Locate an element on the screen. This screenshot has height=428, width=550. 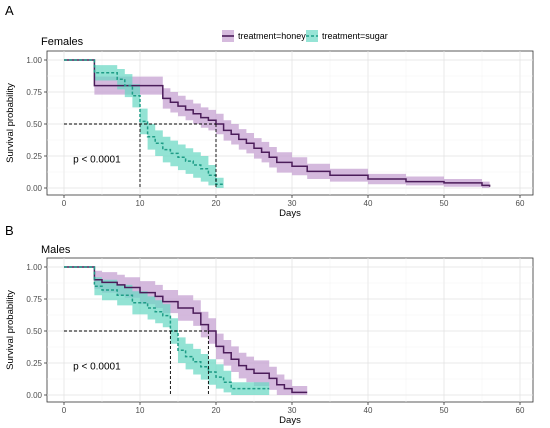
legend: treatment=honey treatment=sugar is located at coordinates (305, 36).